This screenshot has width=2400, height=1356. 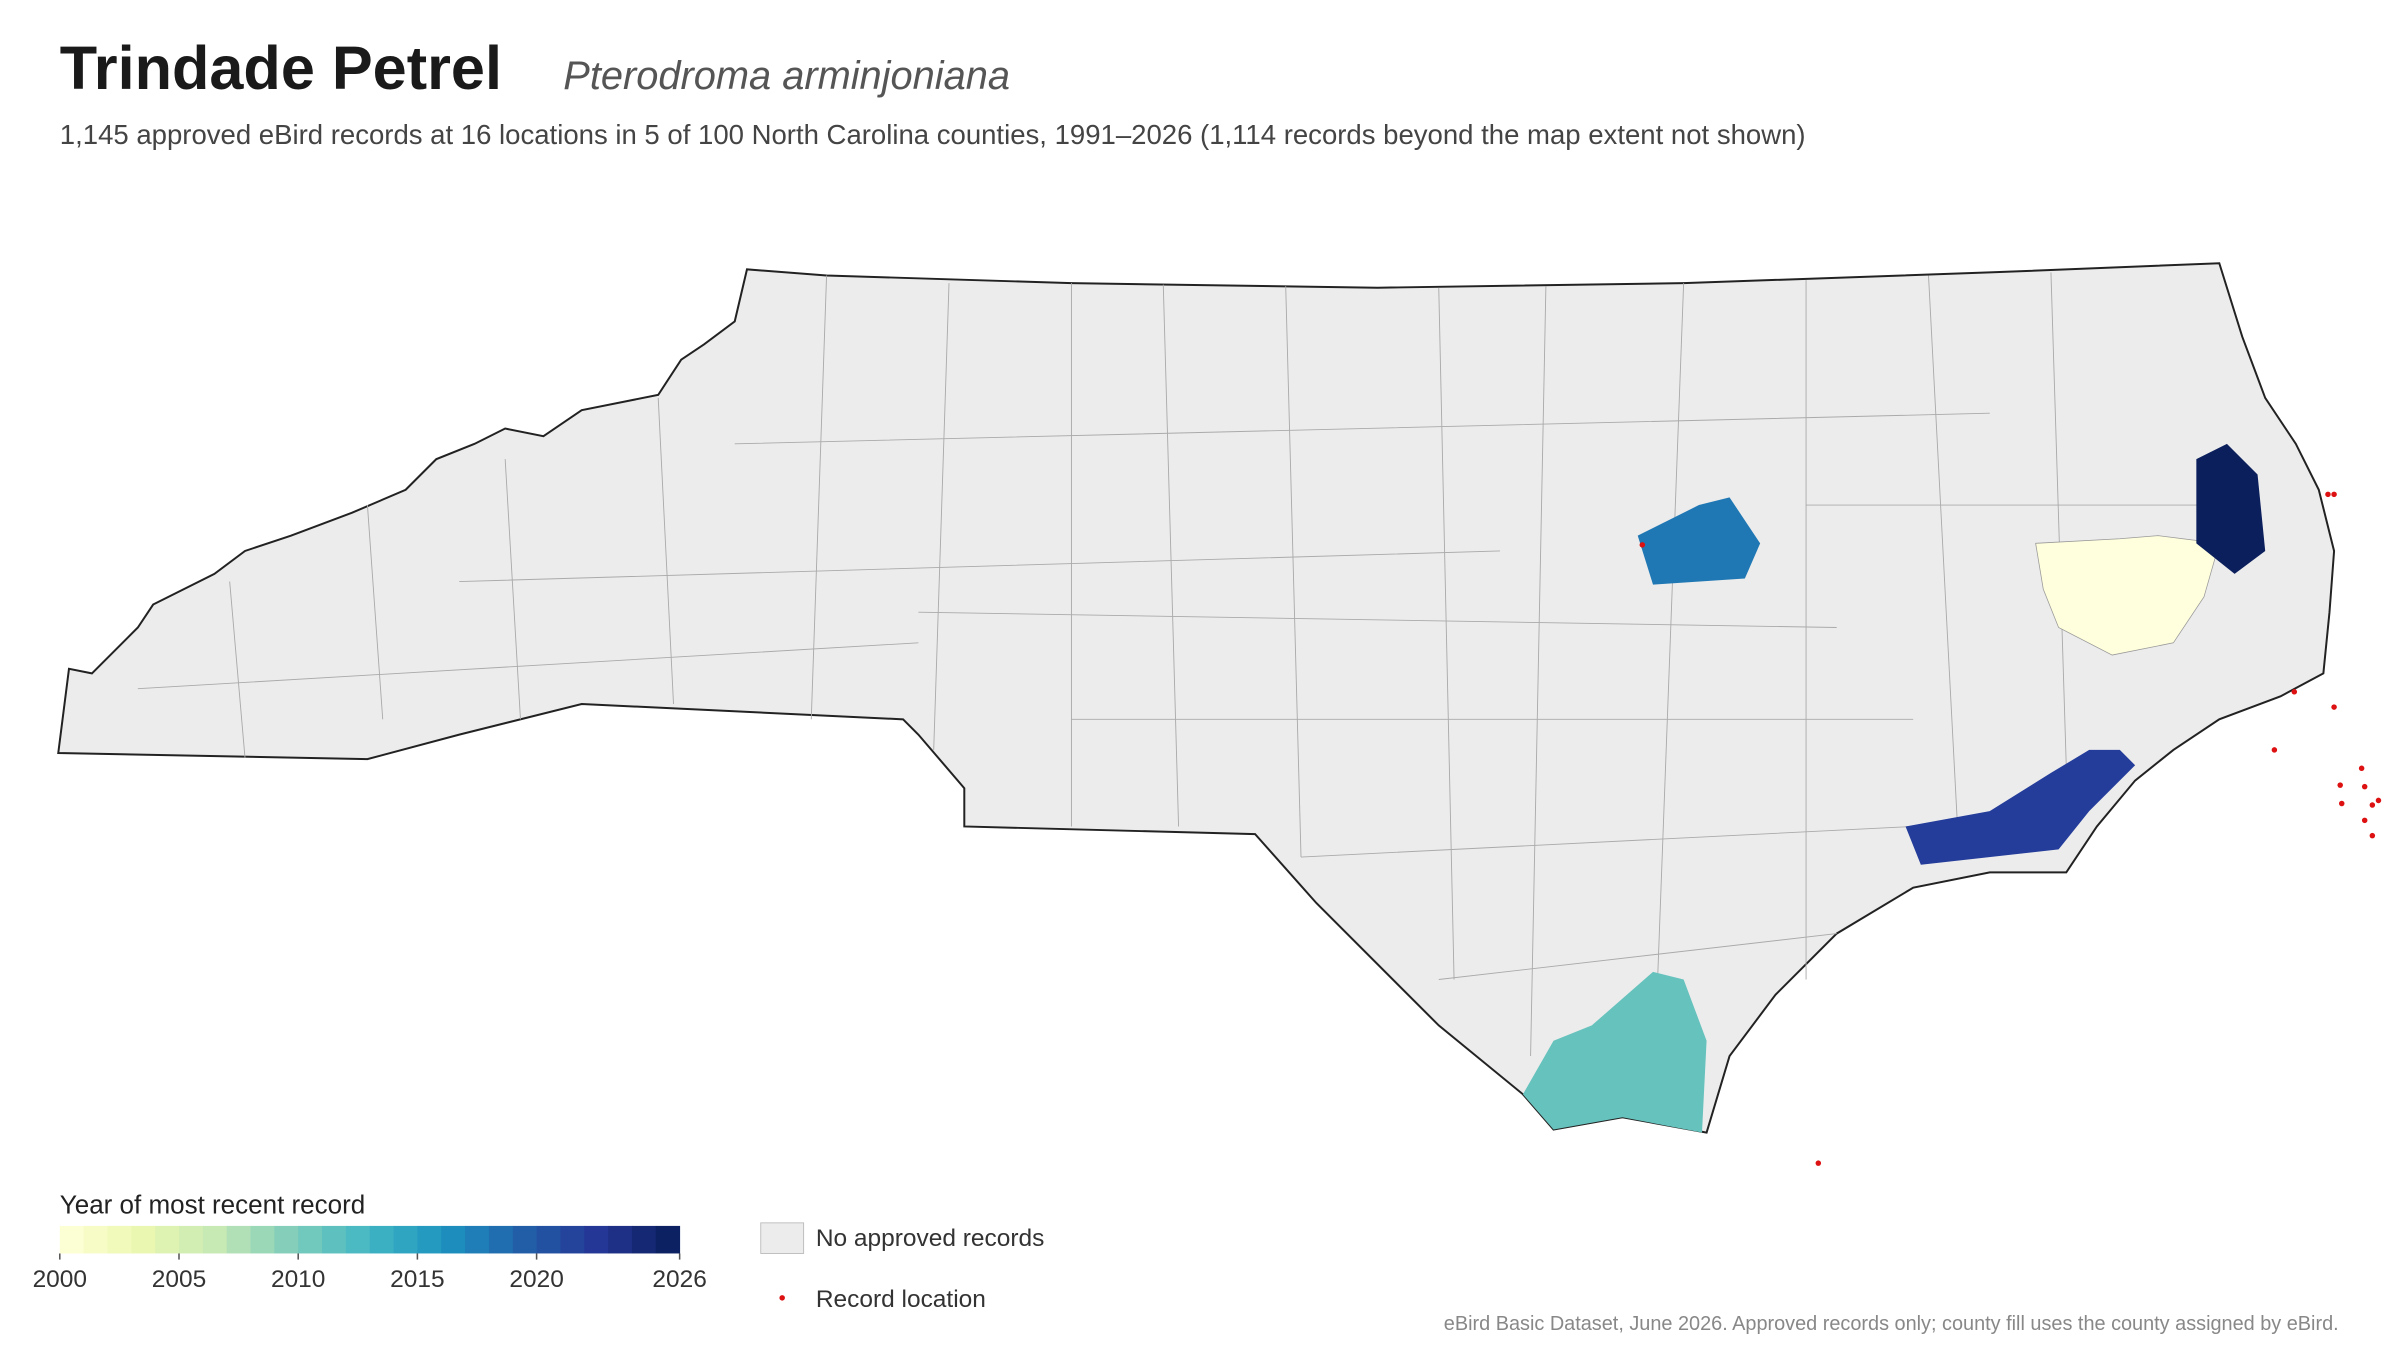 I want to click on legend-label: Record location, so click(x=901, y=1299).